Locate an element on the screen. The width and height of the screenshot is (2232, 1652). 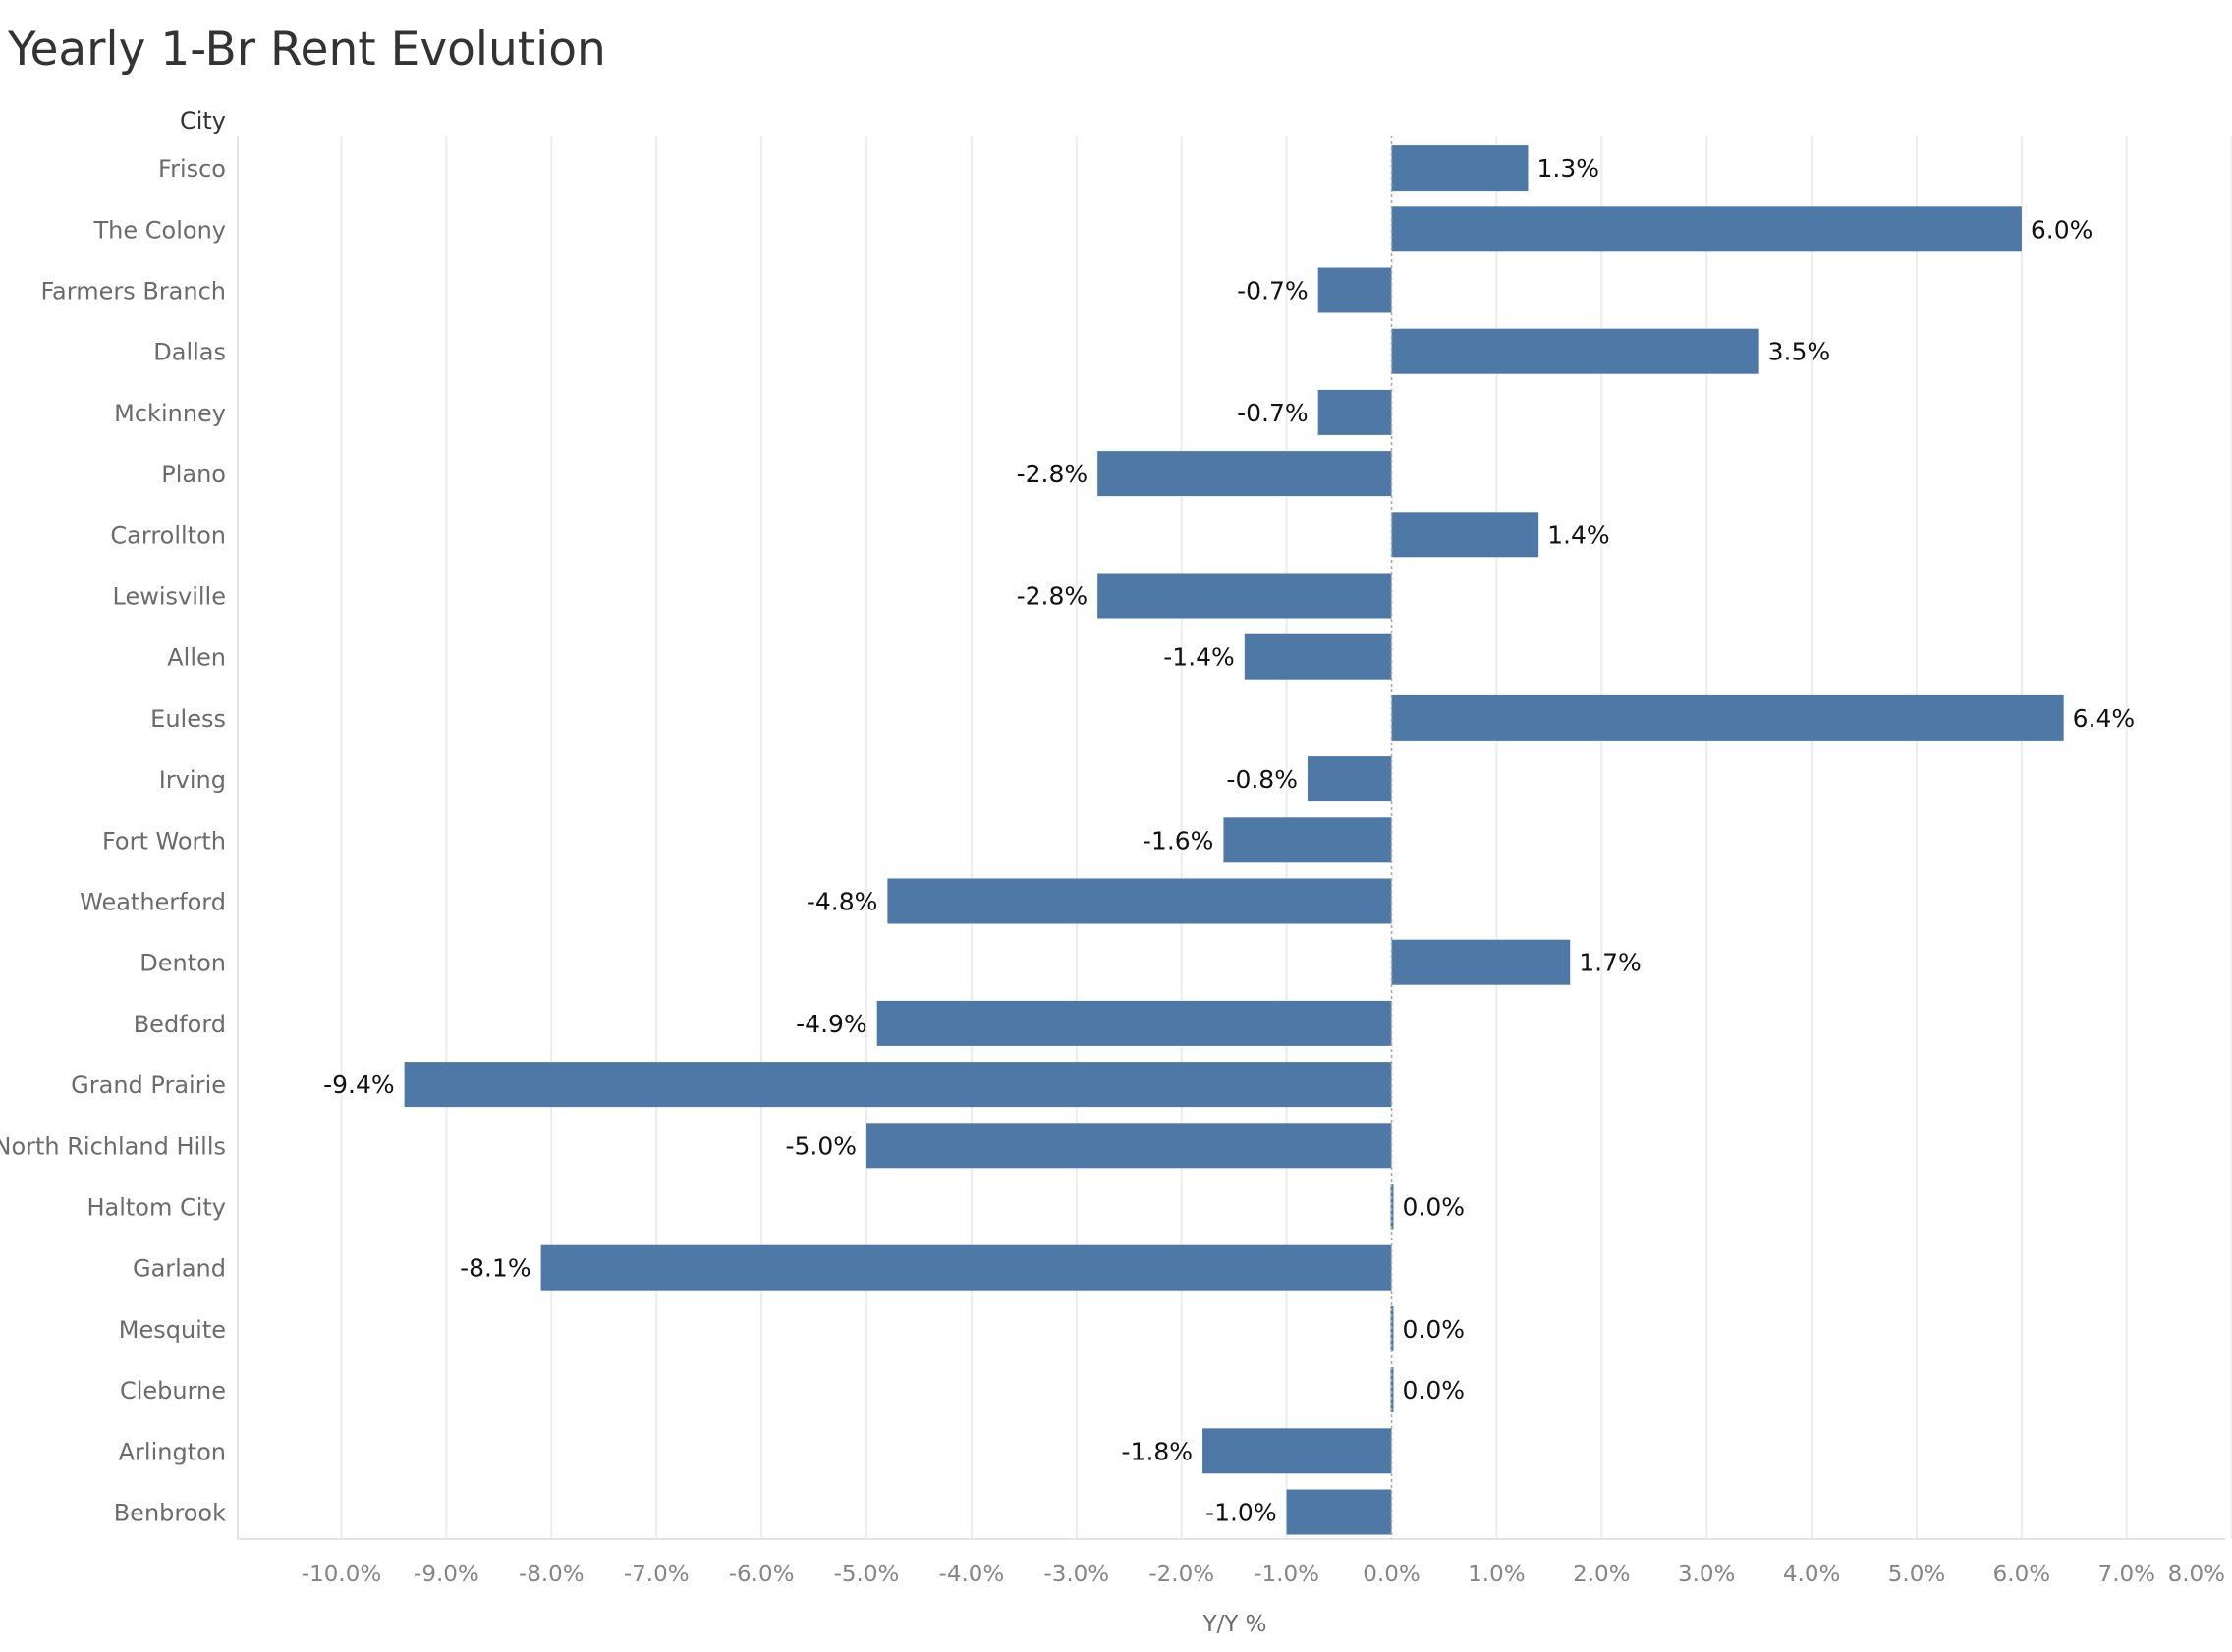
x-tick-label-6: -4.0% is located at coordinates (972, 1575).